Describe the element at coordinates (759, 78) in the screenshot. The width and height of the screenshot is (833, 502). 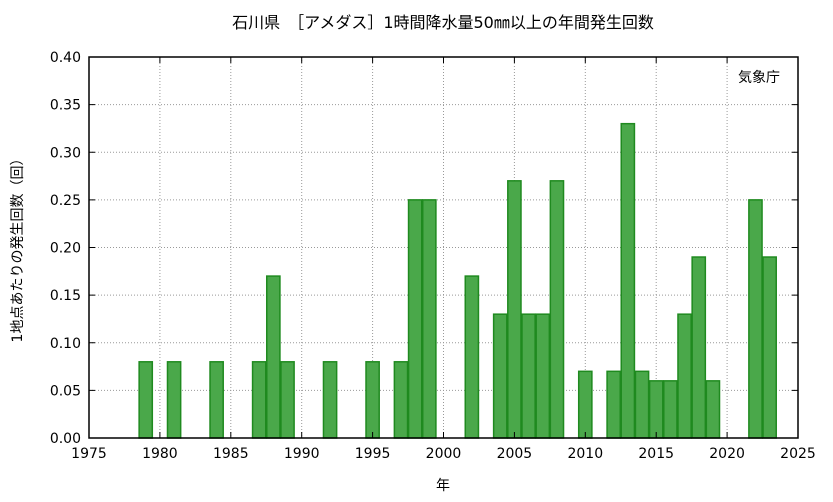
I see `source-label: 気象庁` at that location.